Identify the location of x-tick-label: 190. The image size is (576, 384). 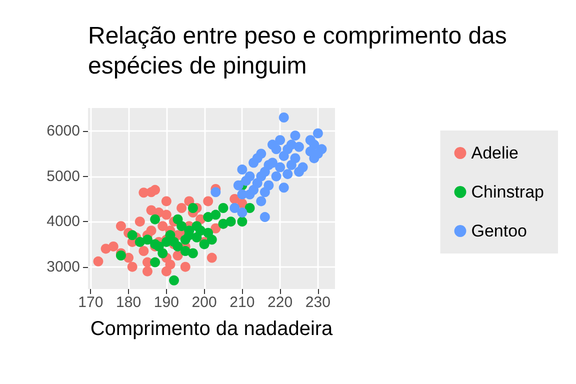
(166, 302).